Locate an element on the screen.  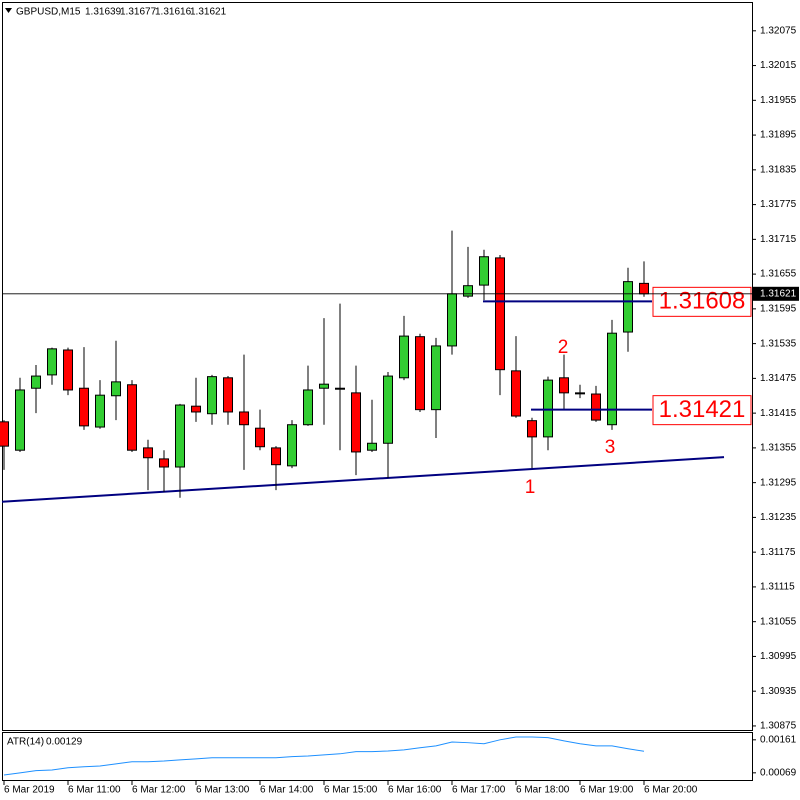
y-tick-label: 1.31955 is located at coordinates (778, 100).